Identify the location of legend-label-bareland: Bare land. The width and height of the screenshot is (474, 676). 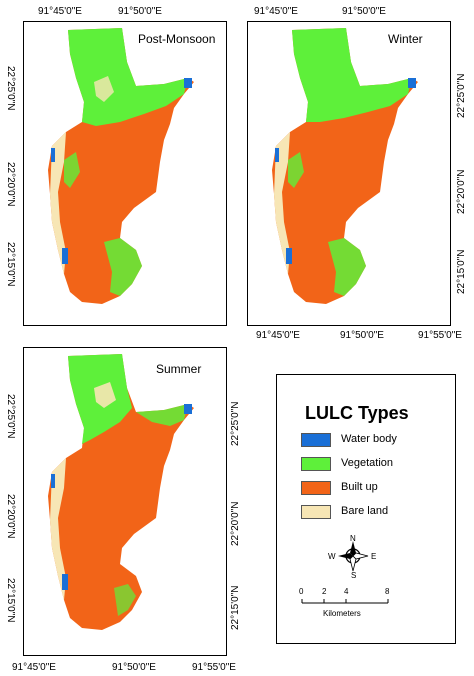
(365, 511).